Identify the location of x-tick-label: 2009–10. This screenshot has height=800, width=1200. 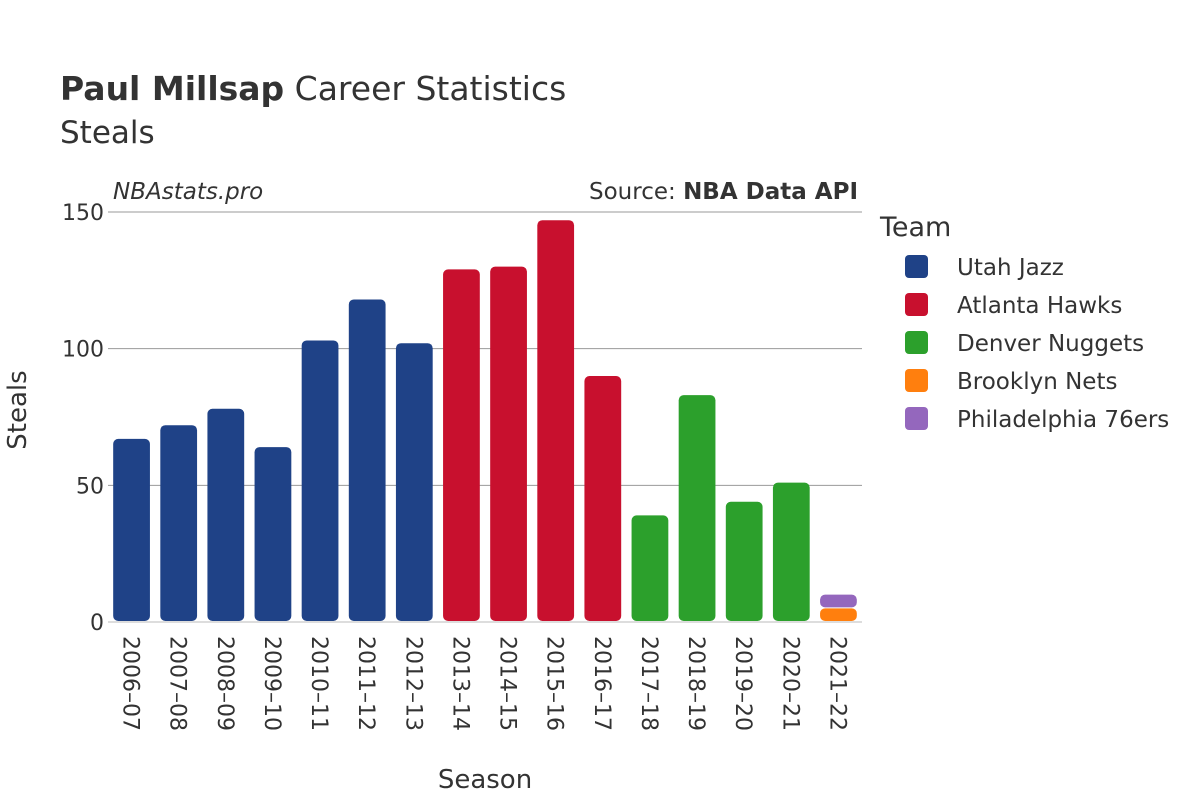
(271, 683).